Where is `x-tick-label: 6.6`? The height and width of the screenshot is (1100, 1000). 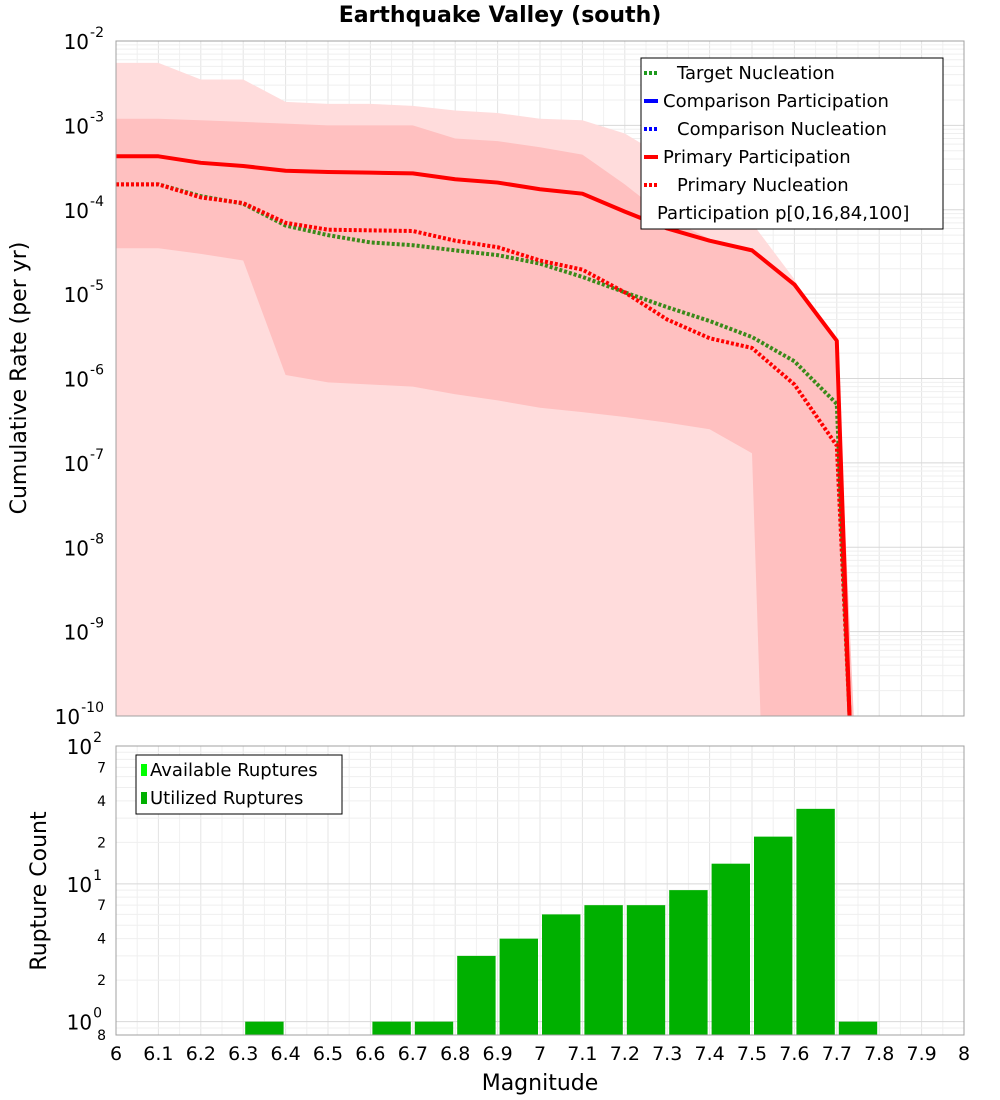 x-tick-label: 6.6 is located at coordinates (370, 1054).